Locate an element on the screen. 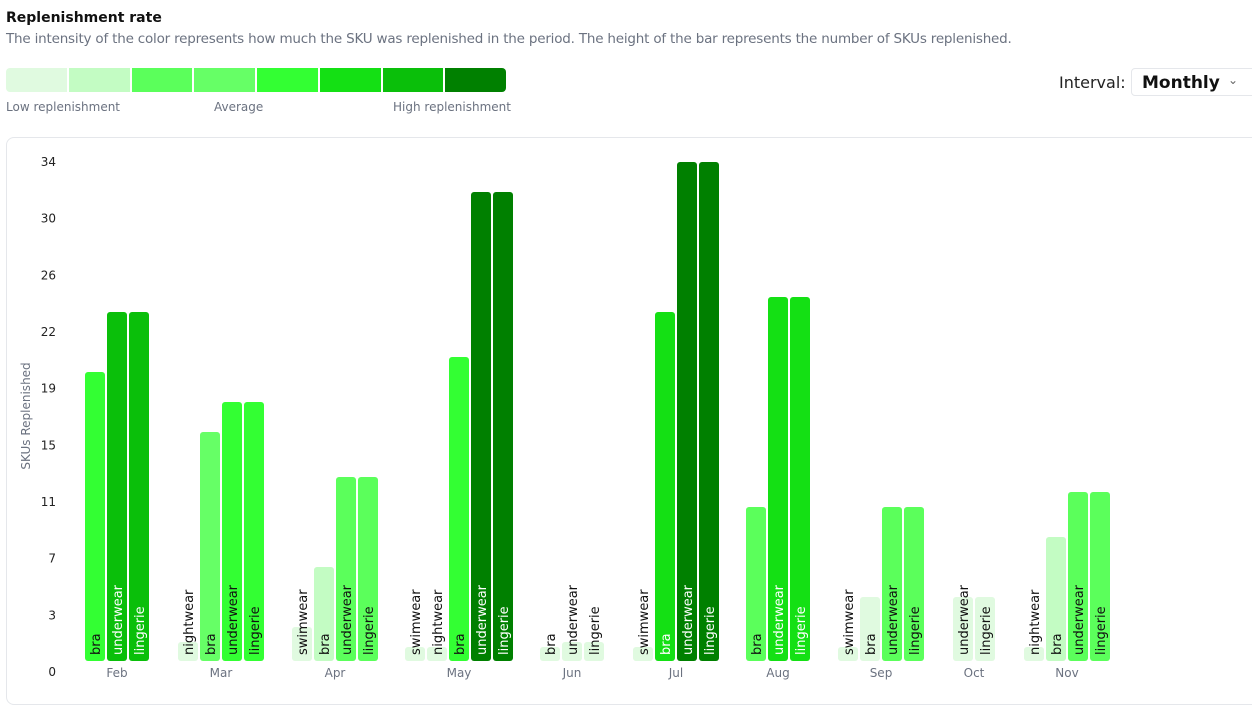 The image size is (1252, 706). y-tick-label: 15 is located at coordinates (48, 445).